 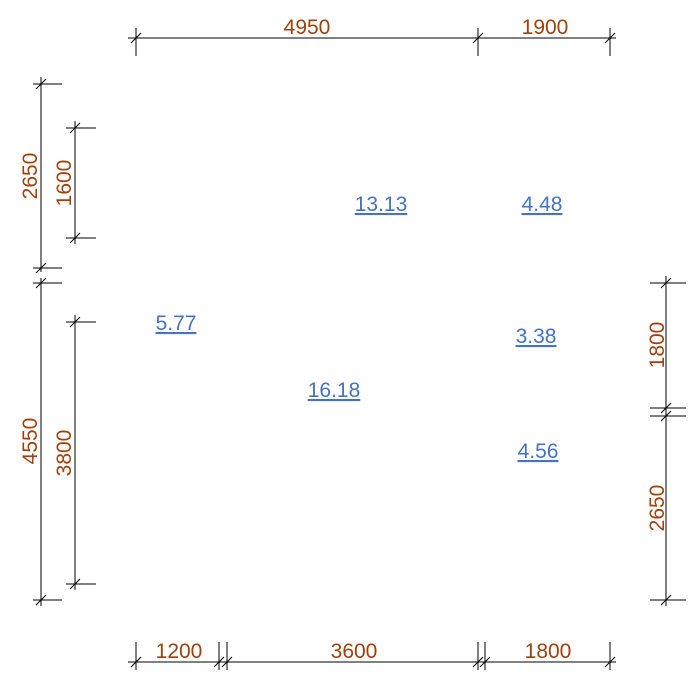 I want to click on top-dimension-label: 4950, so click(x=307, y=27).